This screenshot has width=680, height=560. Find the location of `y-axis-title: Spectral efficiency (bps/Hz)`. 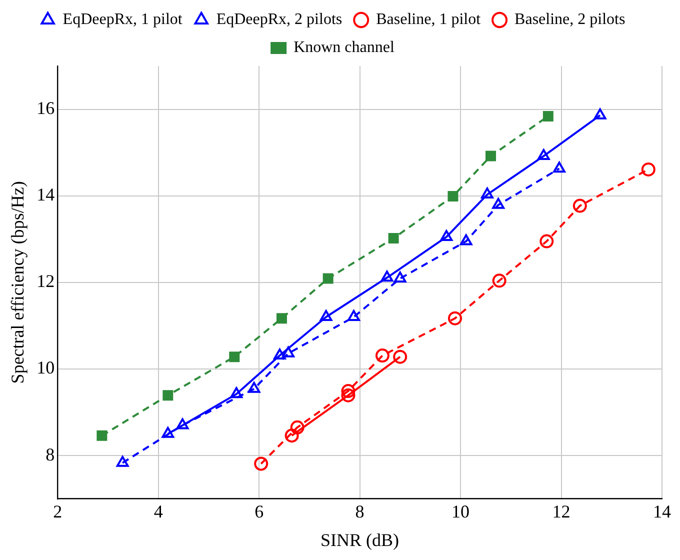

y-axis-title: Spectral efficiency (bps/Hz) is located at coordinates (18, 282).